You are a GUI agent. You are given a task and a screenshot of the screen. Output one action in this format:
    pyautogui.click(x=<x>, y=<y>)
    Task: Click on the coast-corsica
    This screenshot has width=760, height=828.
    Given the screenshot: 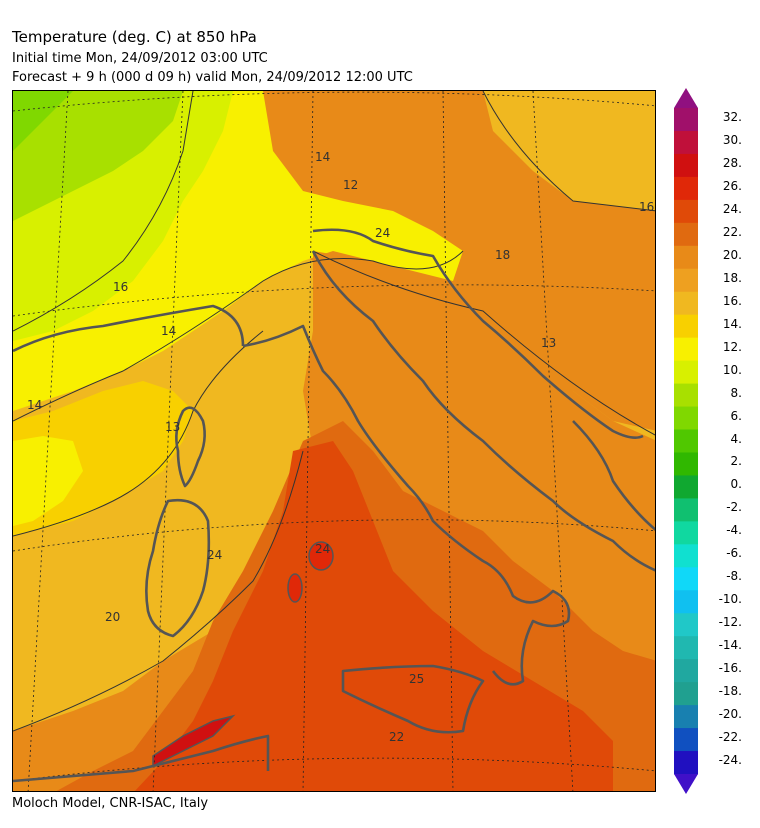 What is the action you would take?
    pyautogui.click(x=190, y=447)
    